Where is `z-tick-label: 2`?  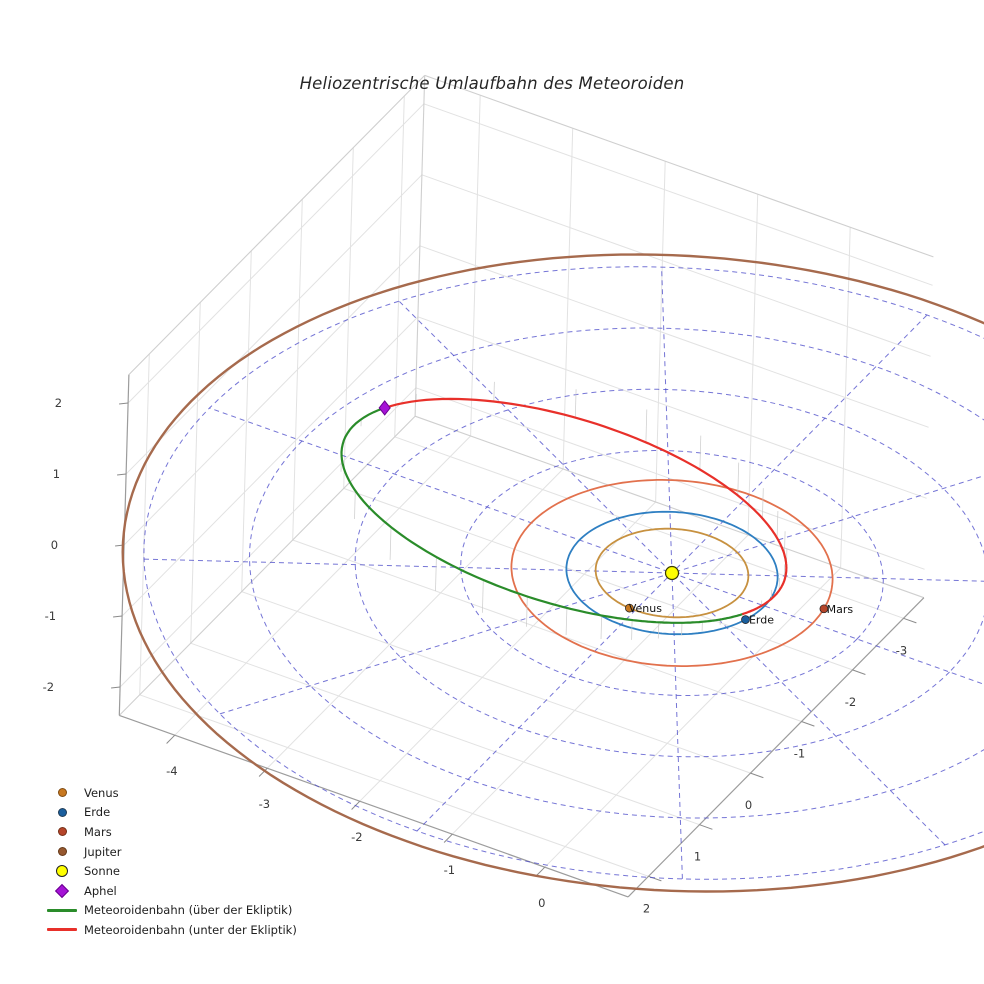 z-tick-label: 2 is located at coordinates (58, 403).